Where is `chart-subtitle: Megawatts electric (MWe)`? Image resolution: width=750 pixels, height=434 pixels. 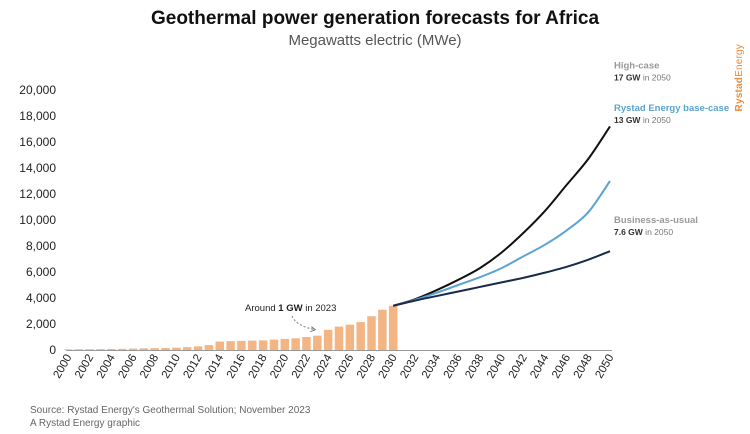 chart-subtitle: Megawatts electric (MWe) is located at coordinates (375, 40).